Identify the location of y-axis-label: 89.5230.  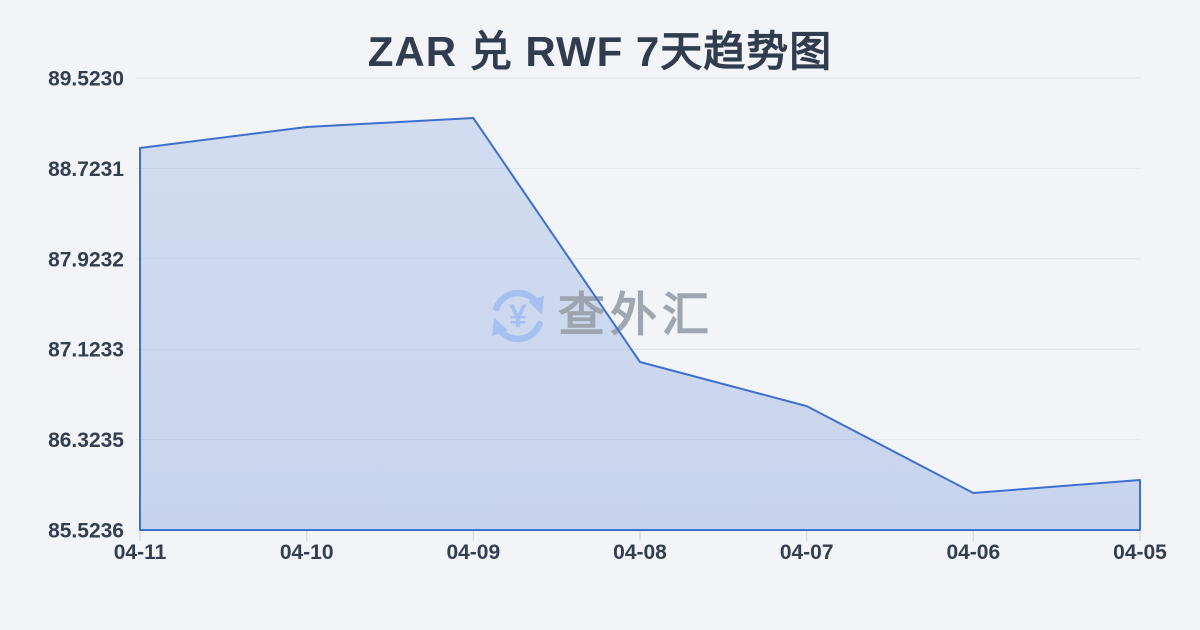
(86, 79).